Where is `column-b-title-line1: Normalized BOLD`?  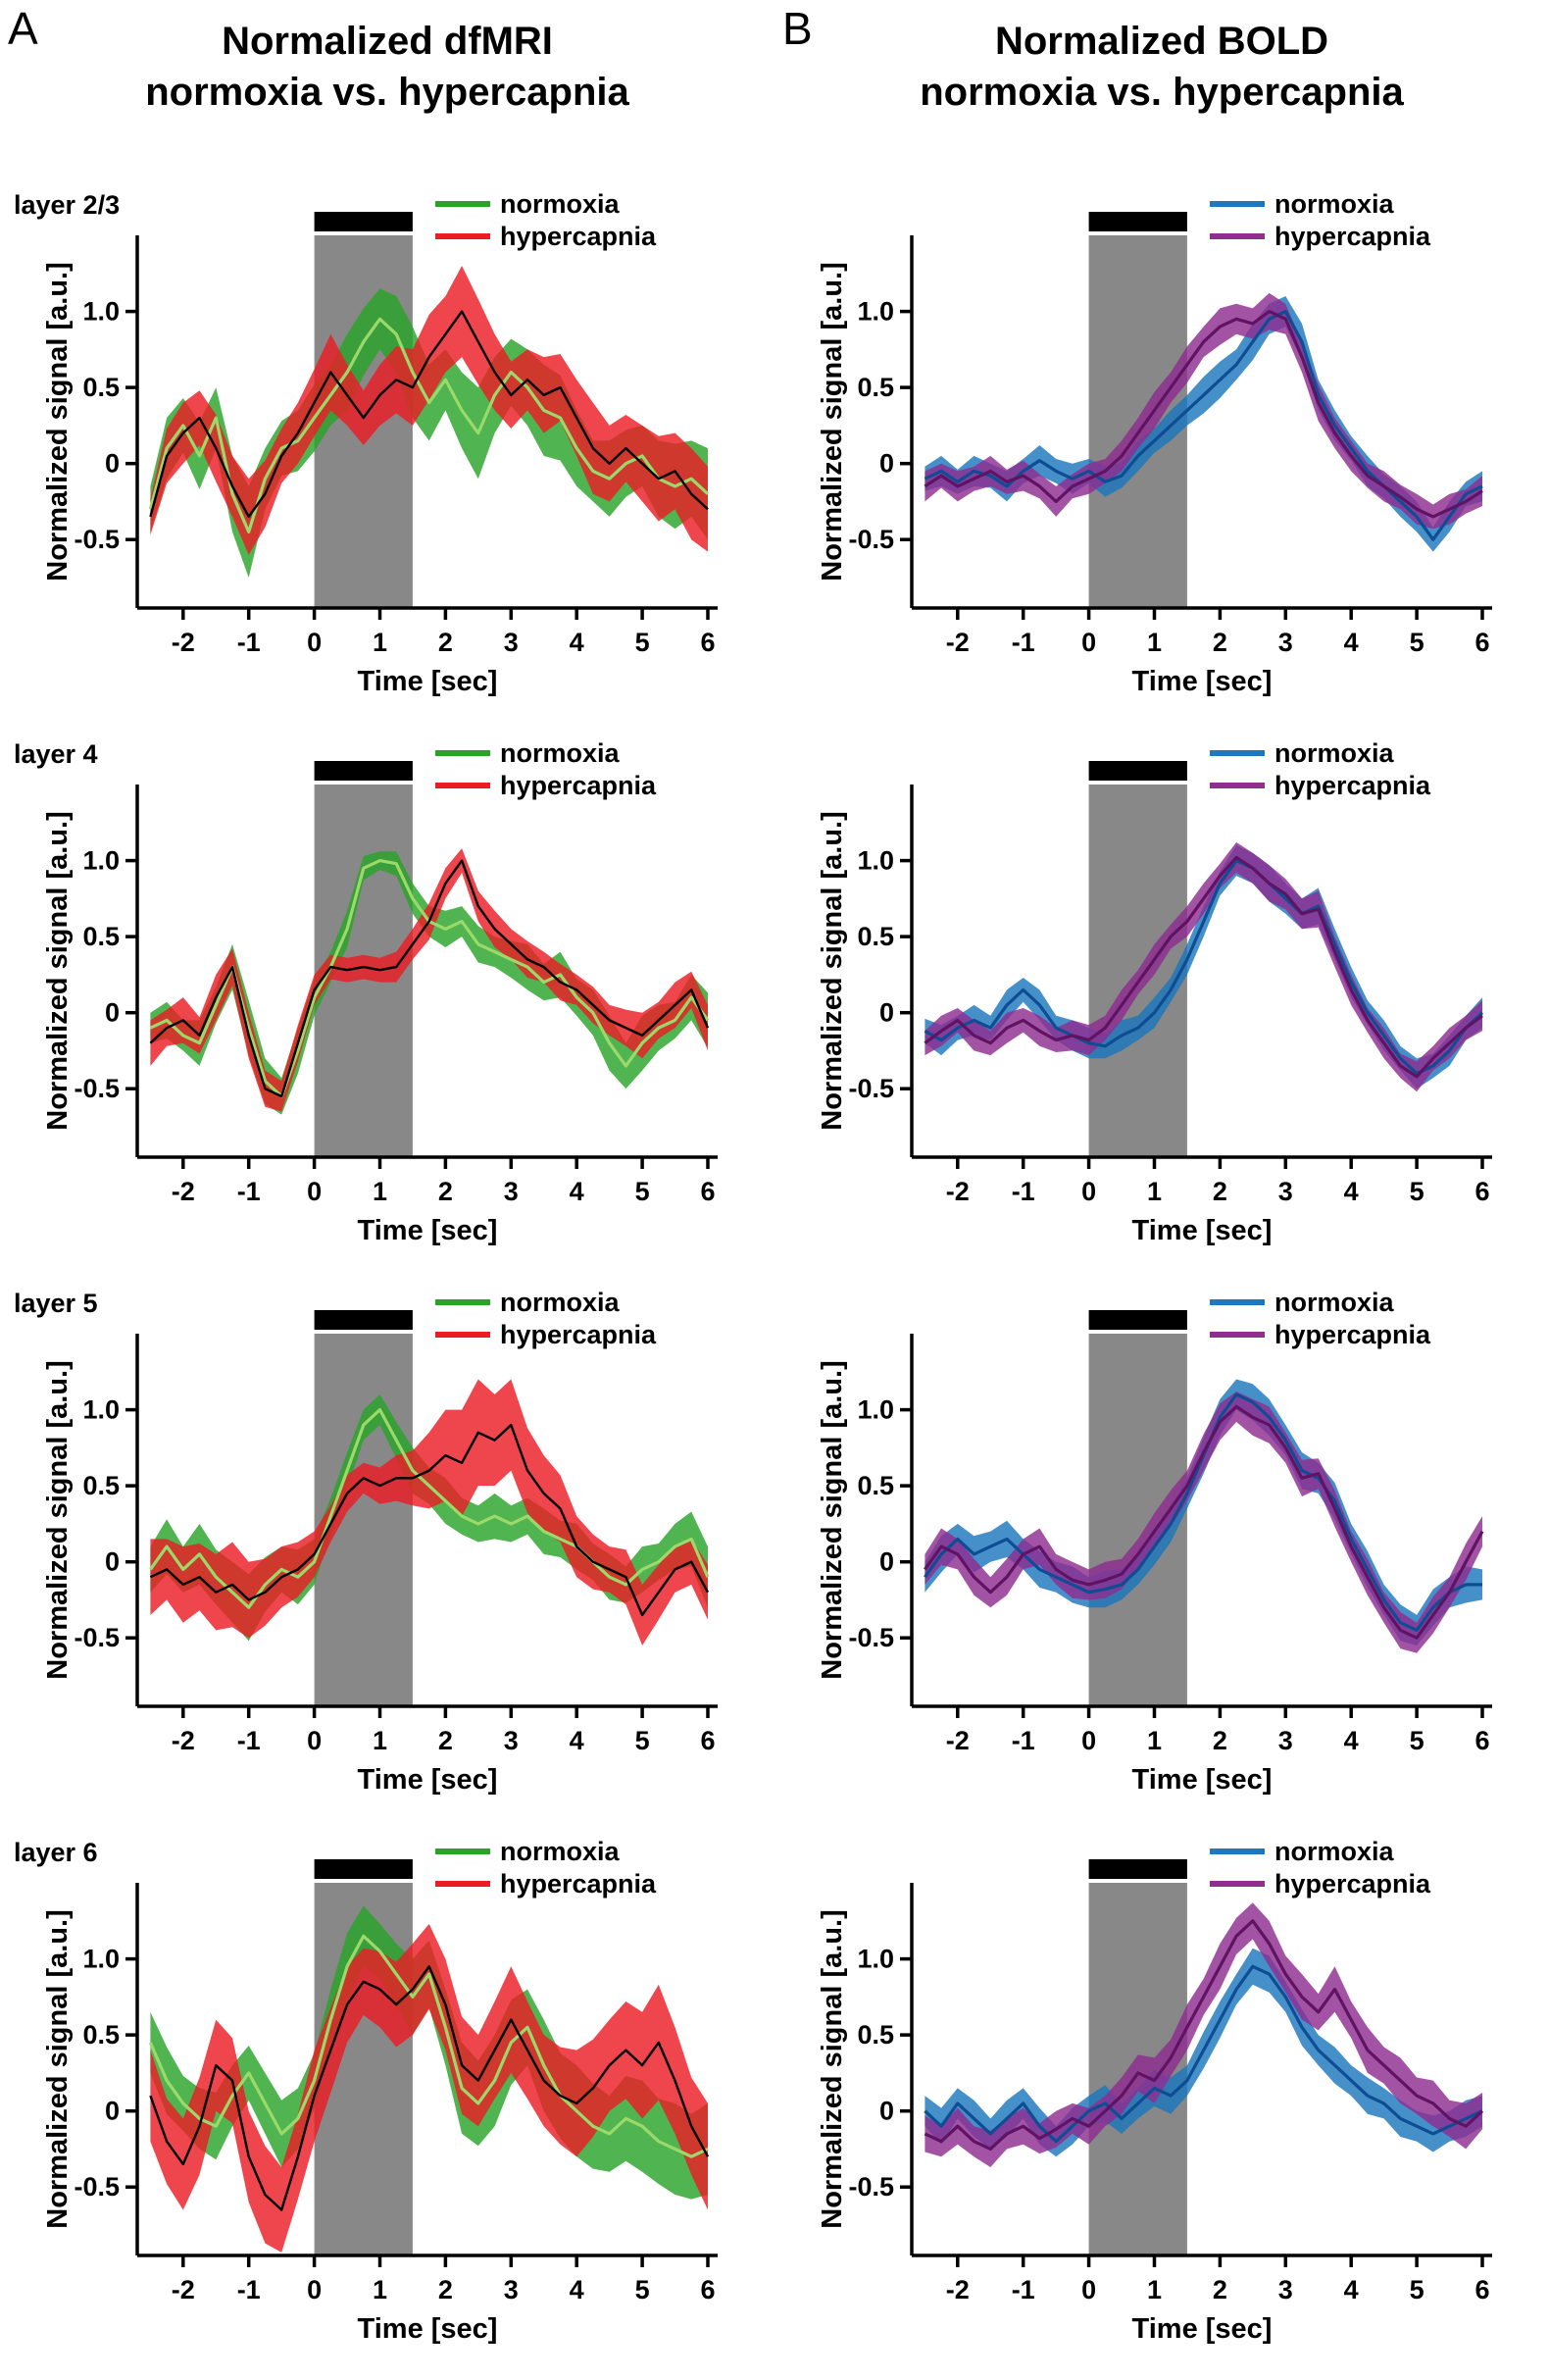
column-b-title-line1: Normalized BOLD is located at coordinates (1161, 41).